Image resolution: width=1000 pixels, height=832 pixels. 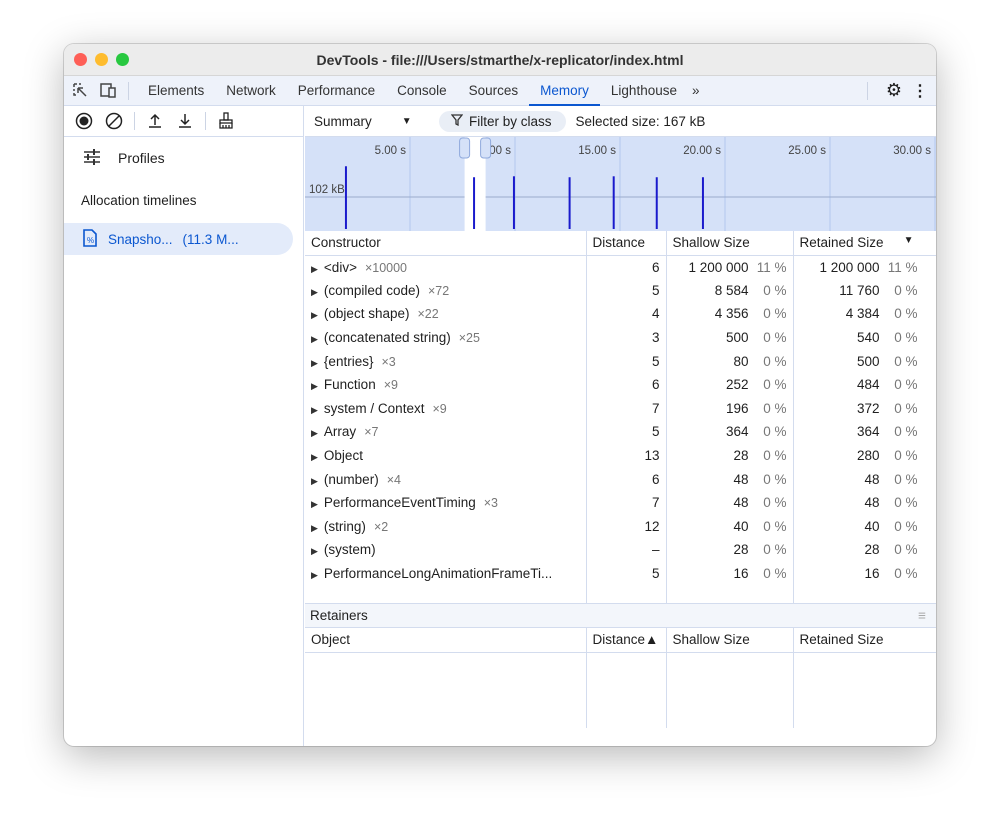 What do you see at coordinates (864, 640) in the screenshot?
I see `ret-col-retained-size: Retained Size` at bounding box center [864, 640].